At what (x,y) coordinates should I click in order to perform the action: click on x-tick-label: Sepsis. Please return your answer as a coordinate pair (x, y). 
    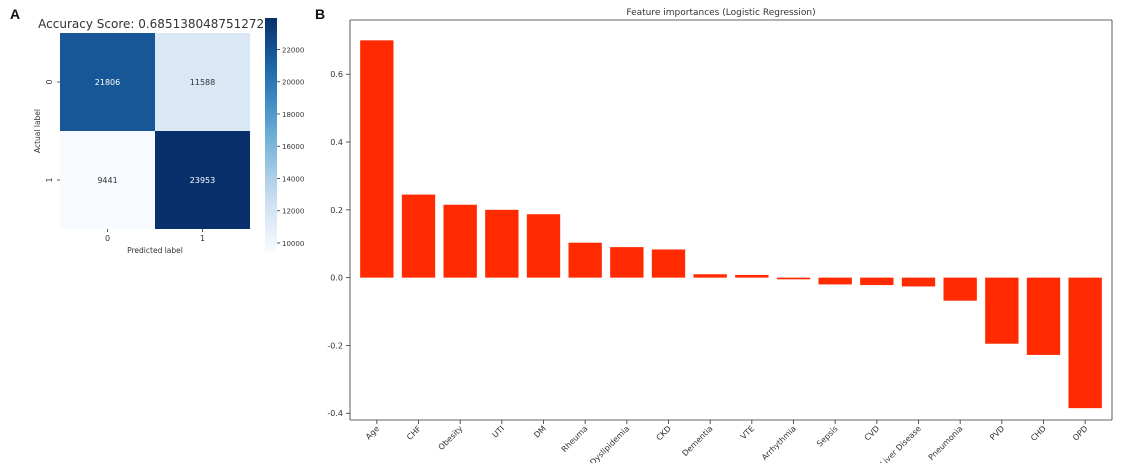
    Looking at the image, I should click on (827, 436).